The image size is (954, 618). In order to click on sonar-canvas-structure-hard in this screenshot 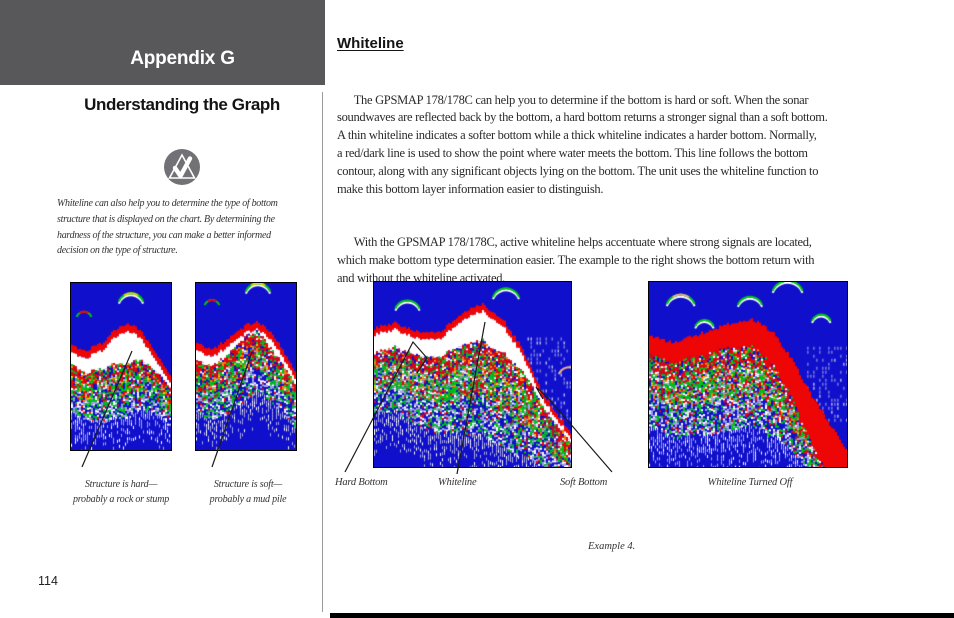, I will do `click(121, 366)`.